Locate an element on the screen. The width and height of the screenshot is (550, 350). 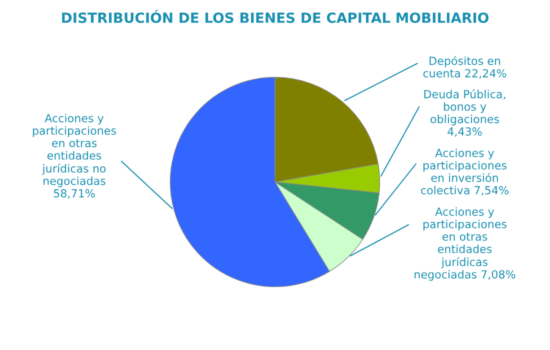
chart-title: DISTRIBUCIÓN DE LOS BIENES DE CAPITAL MOBILIARIO is located at coordinates (275, 16).